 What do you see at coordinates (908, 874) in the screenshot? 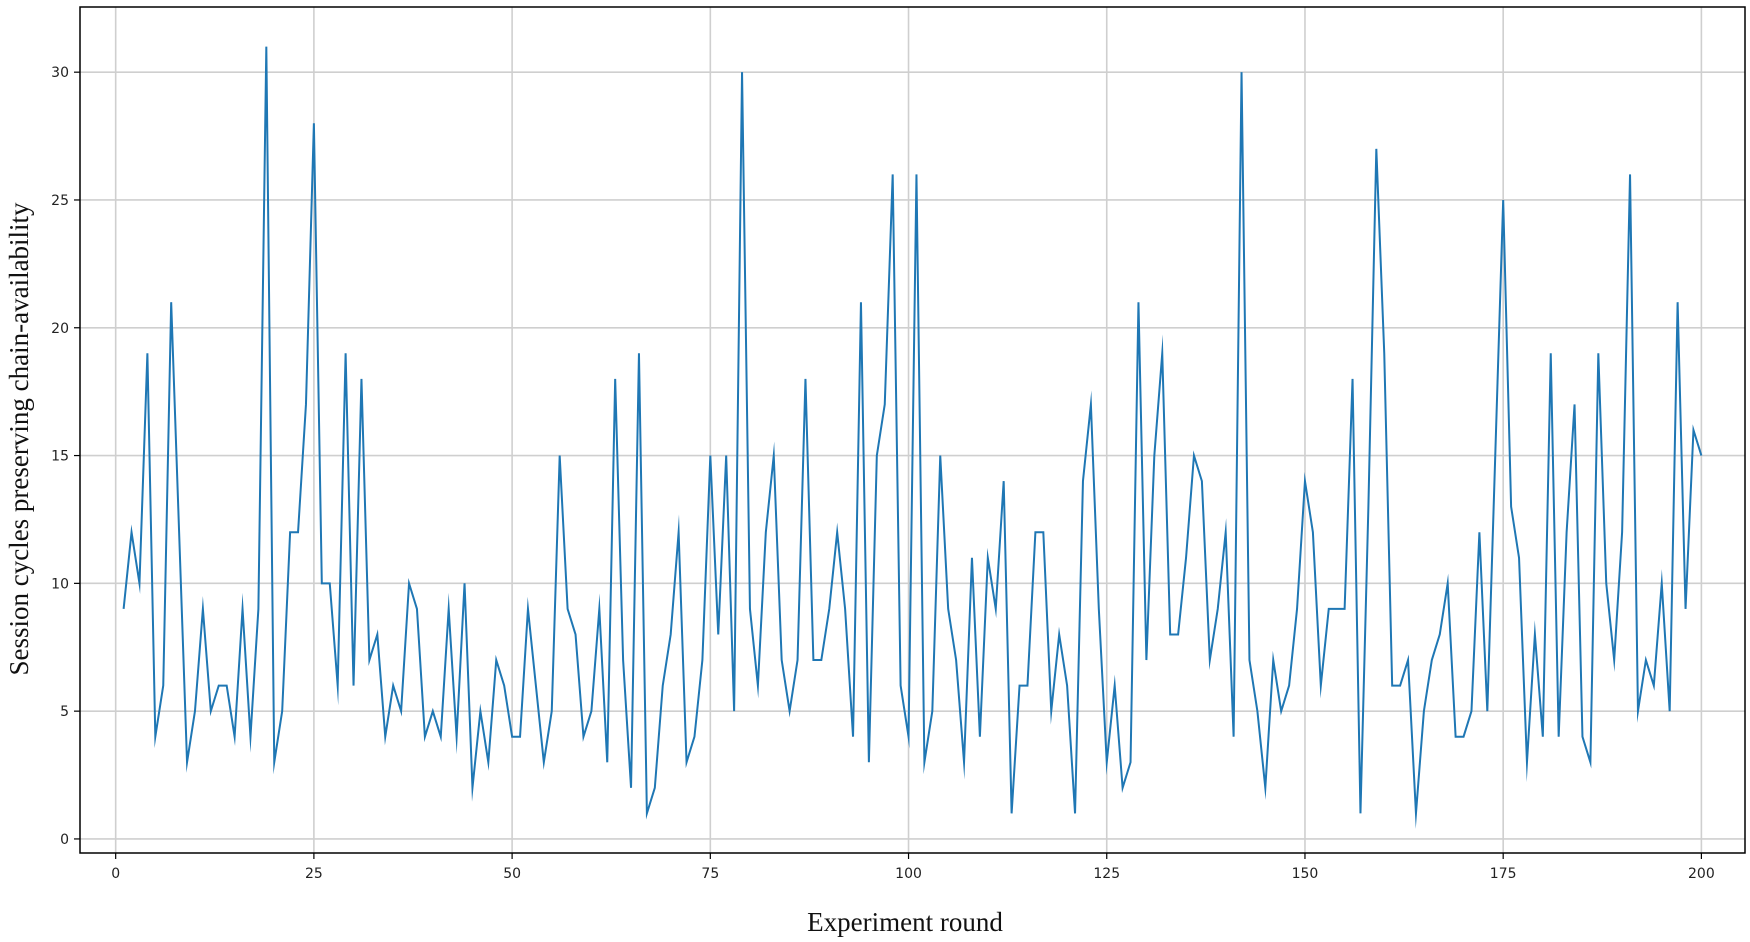
I see `x-tick-label: 100` at bounding box center [908, 874].